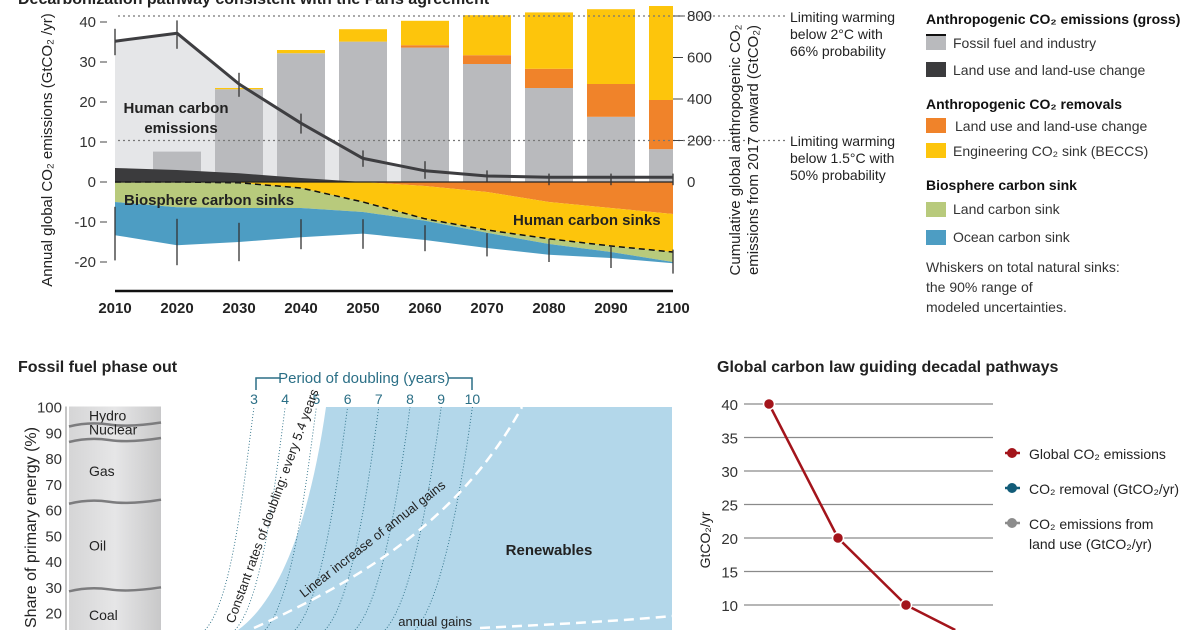 This screenshot has width=1200, height=630. I want to click on x-tick-label: 2040, so click(300, 308).